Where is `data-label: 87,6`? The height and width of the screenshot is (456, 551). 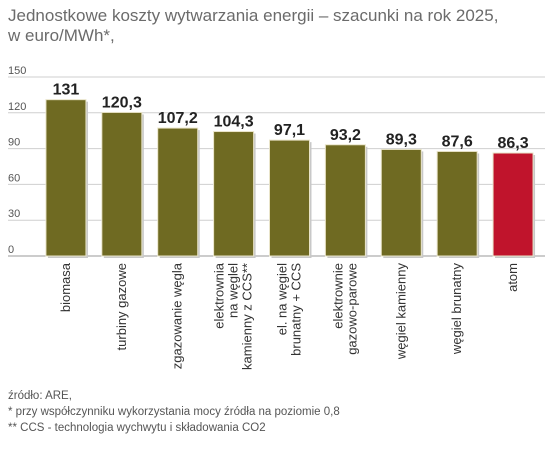
data-label: 87,6 is located at coordinates (457, 141).